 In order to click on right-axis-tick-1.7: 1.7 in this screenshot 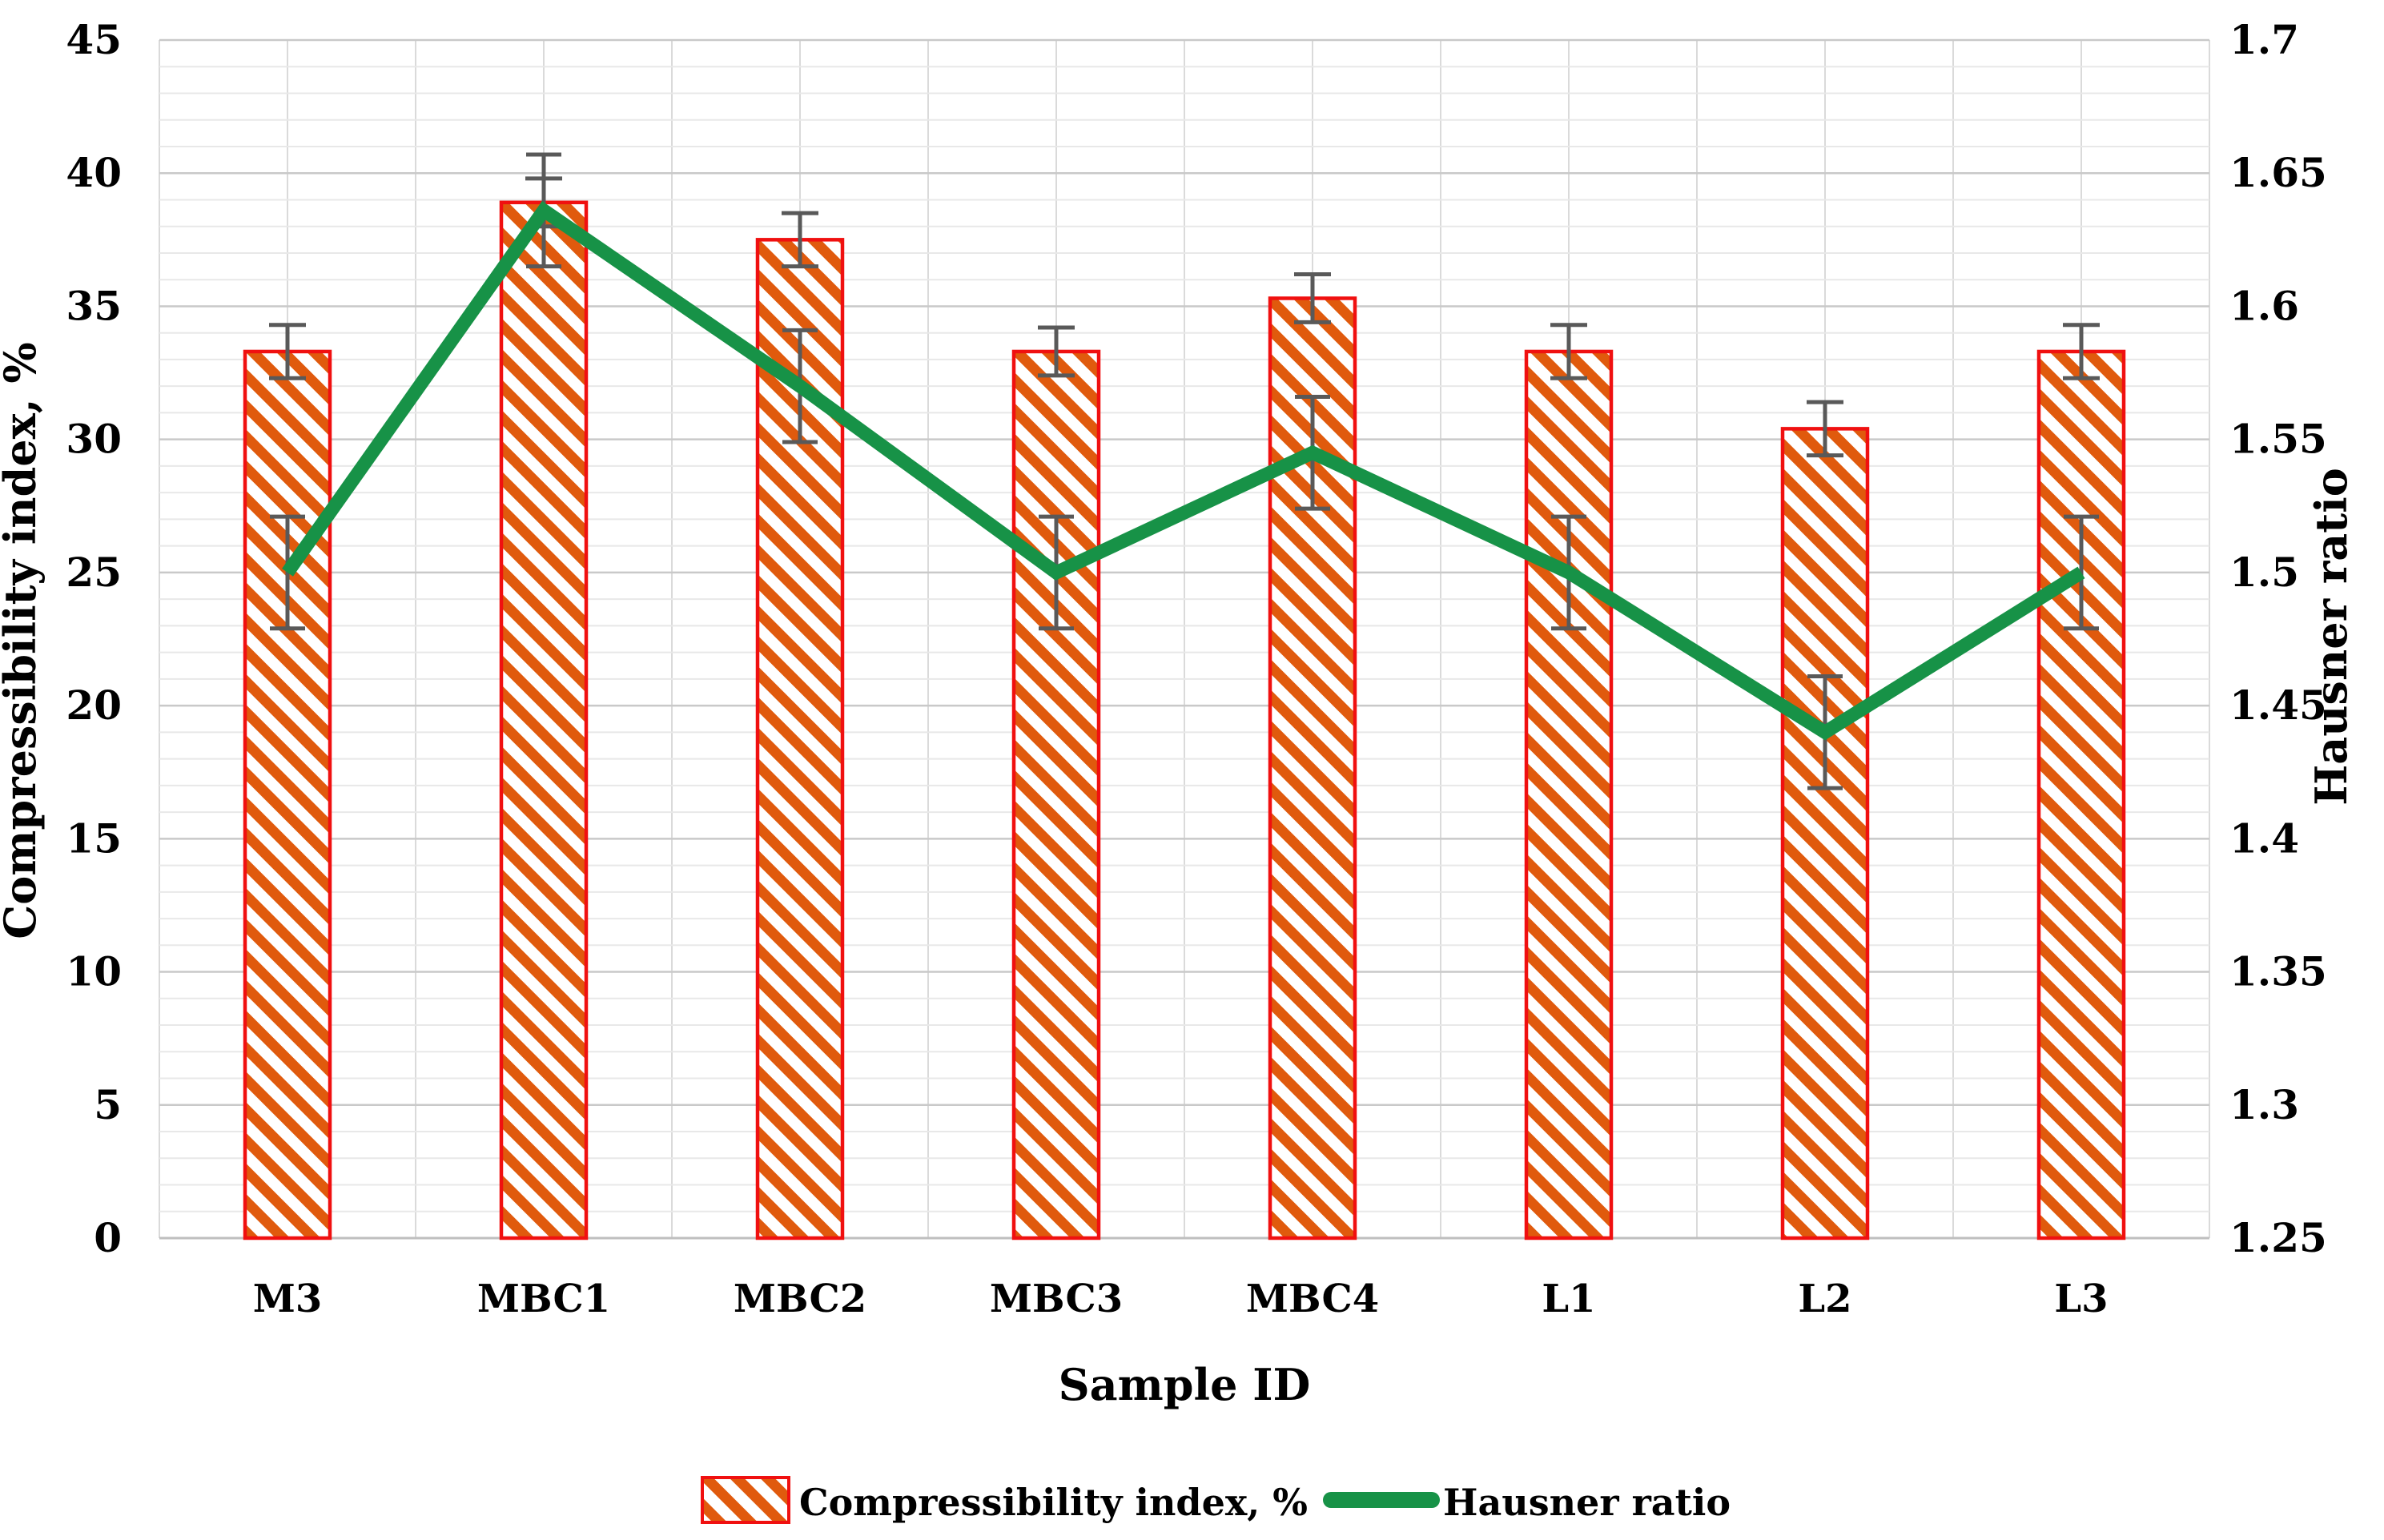, I will do `click(2264, 39)`.